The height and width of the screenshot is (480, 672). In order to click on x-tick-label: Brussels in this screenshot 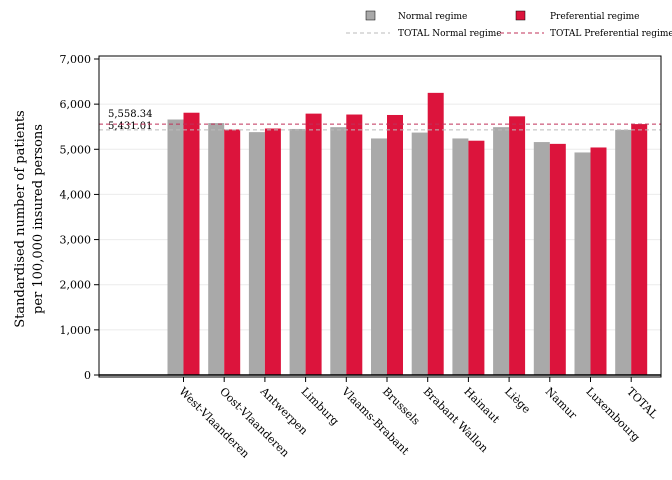, I will do `click(401, 406)`.